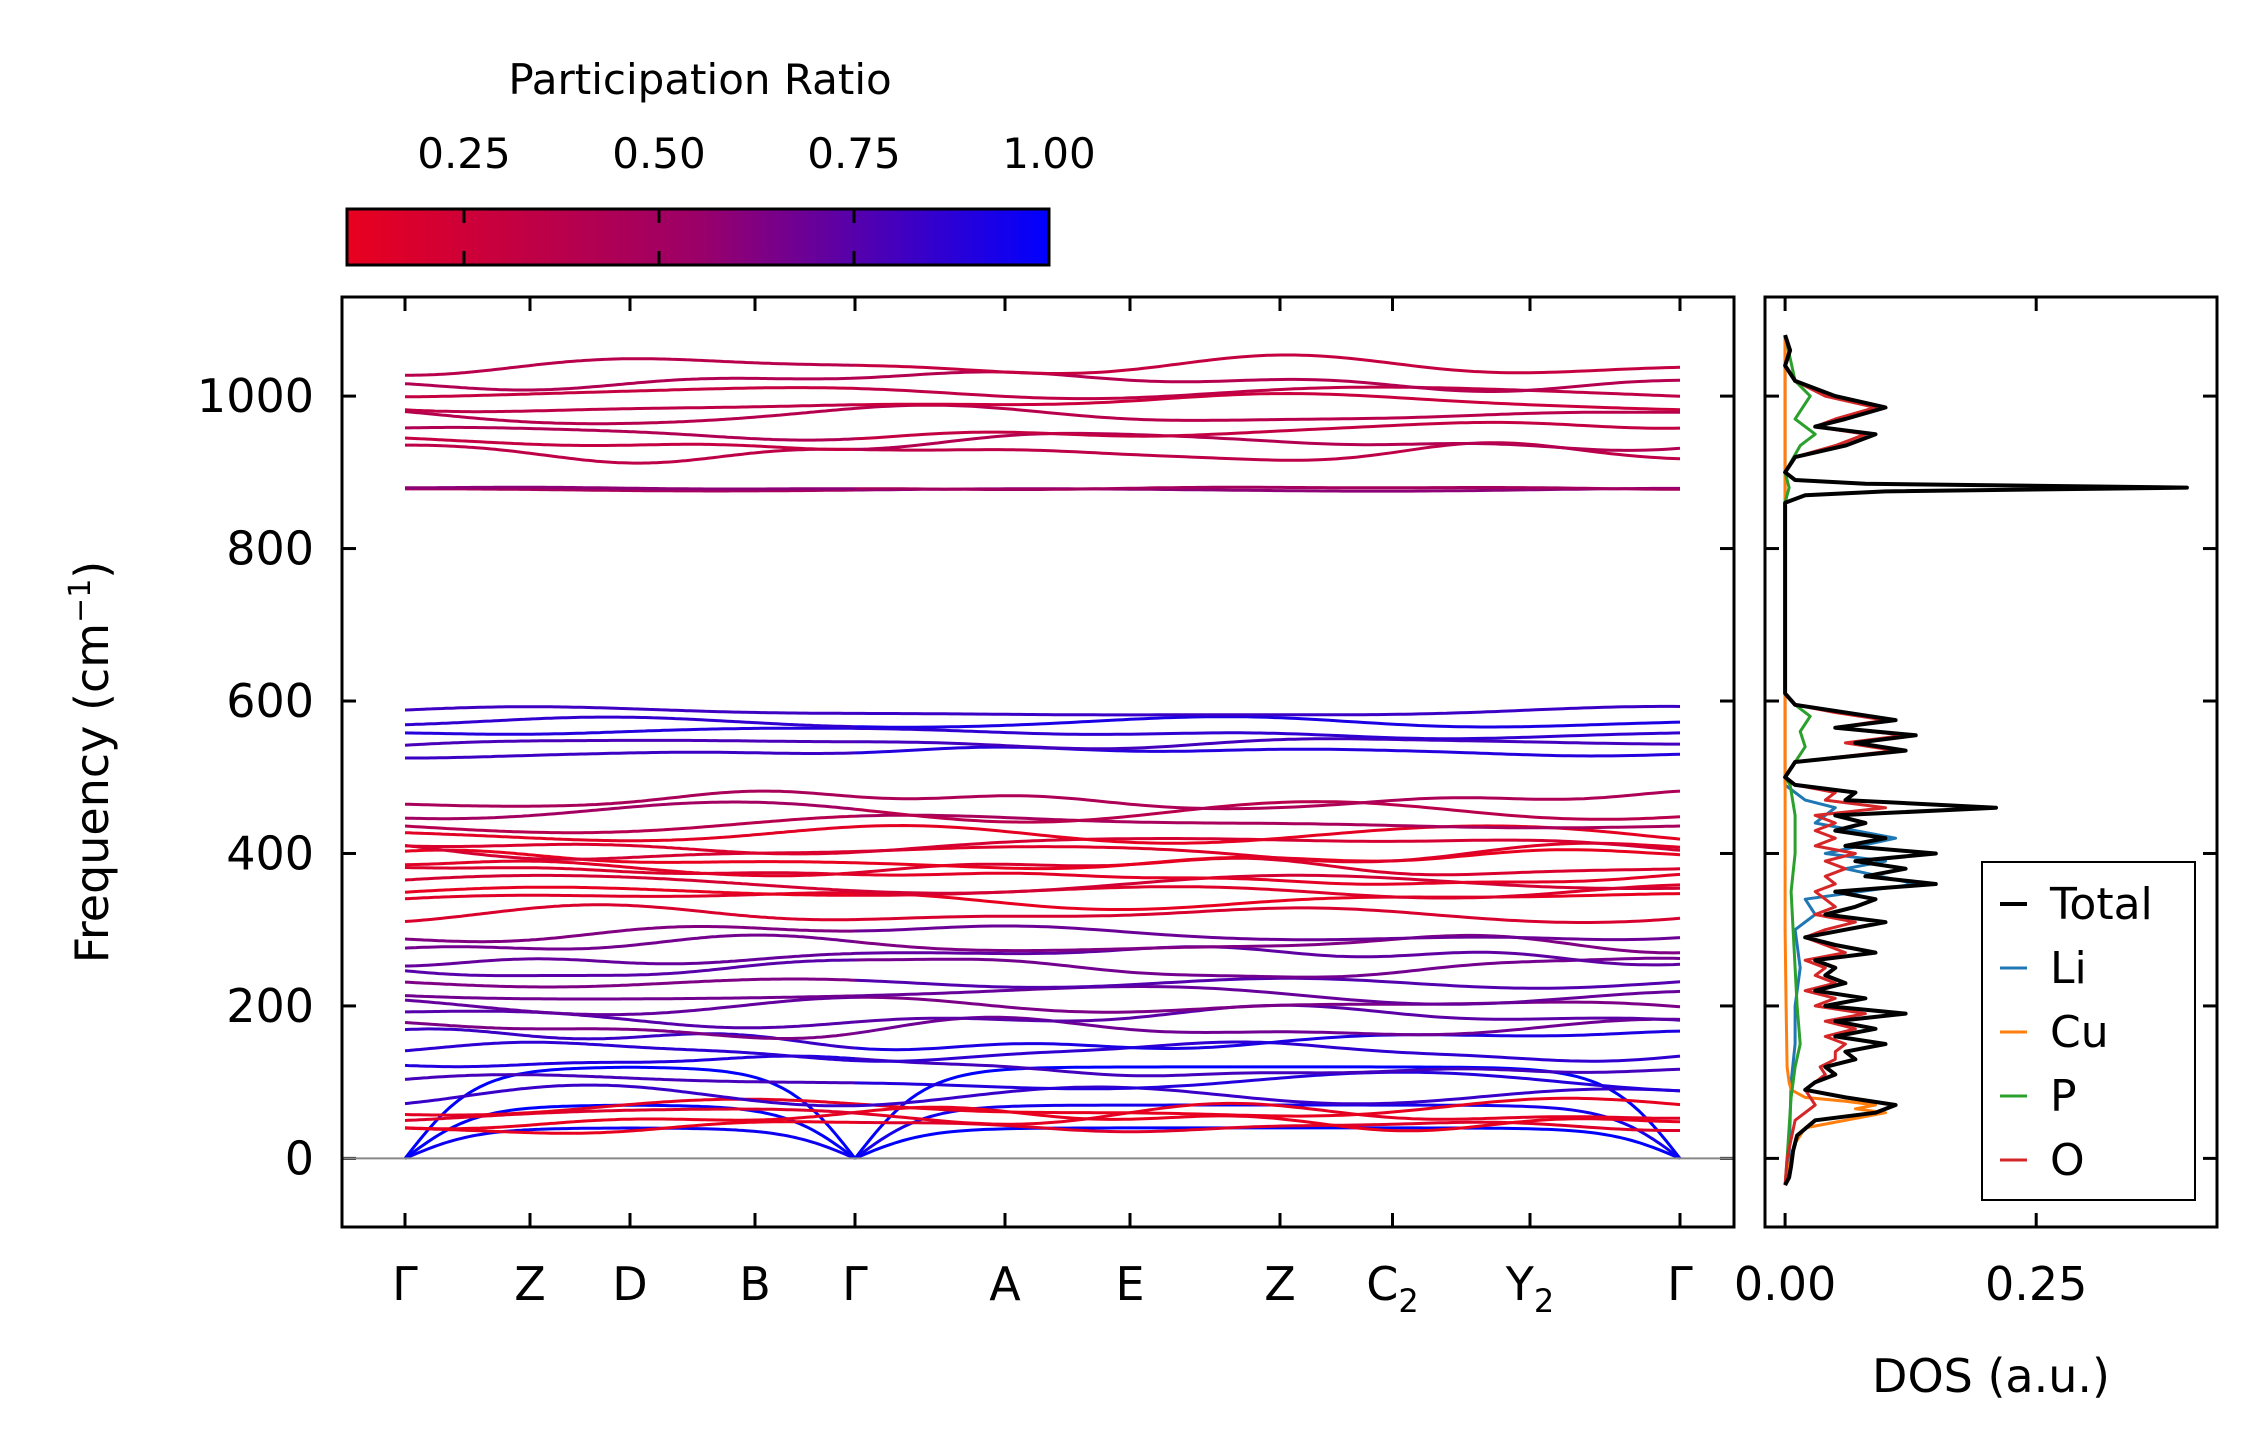 Image resolution: width=2259 pixels, height=1455 pixels. What do you see at coordinates (1129, 1284) in the screenshot?
I see `k-point-label: E` at bounding box center [1129, 1284].